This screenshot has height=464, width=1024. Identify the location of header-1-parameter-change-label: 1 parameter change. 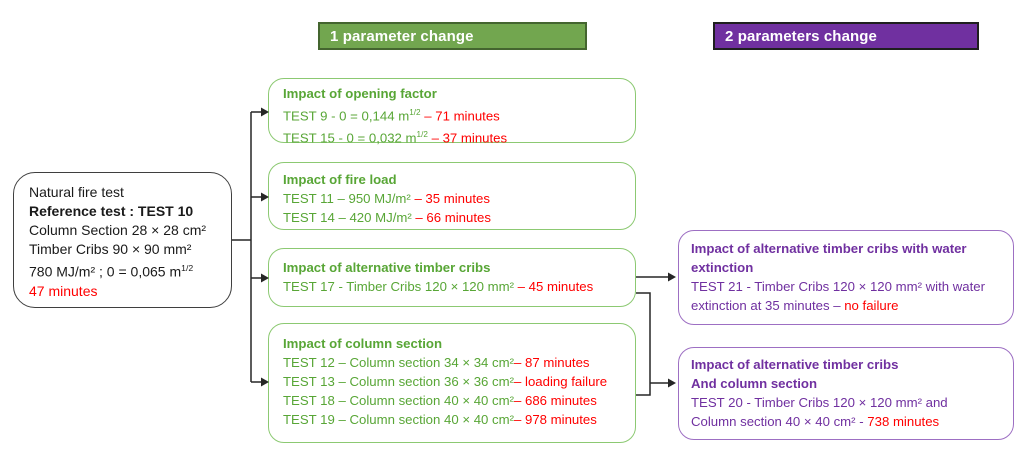
(402, 36).